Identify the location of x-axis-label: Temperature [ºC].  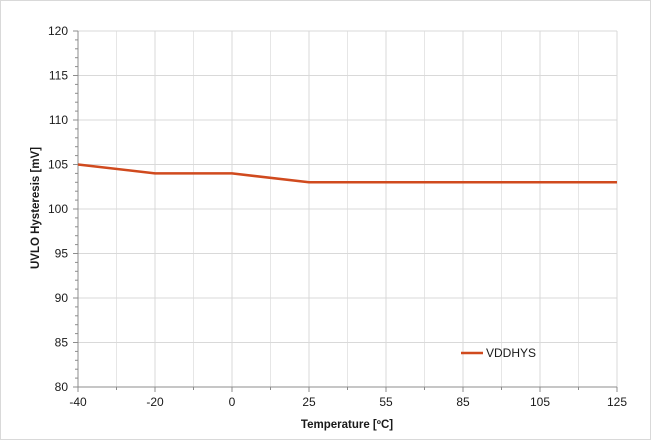
(347, 425).